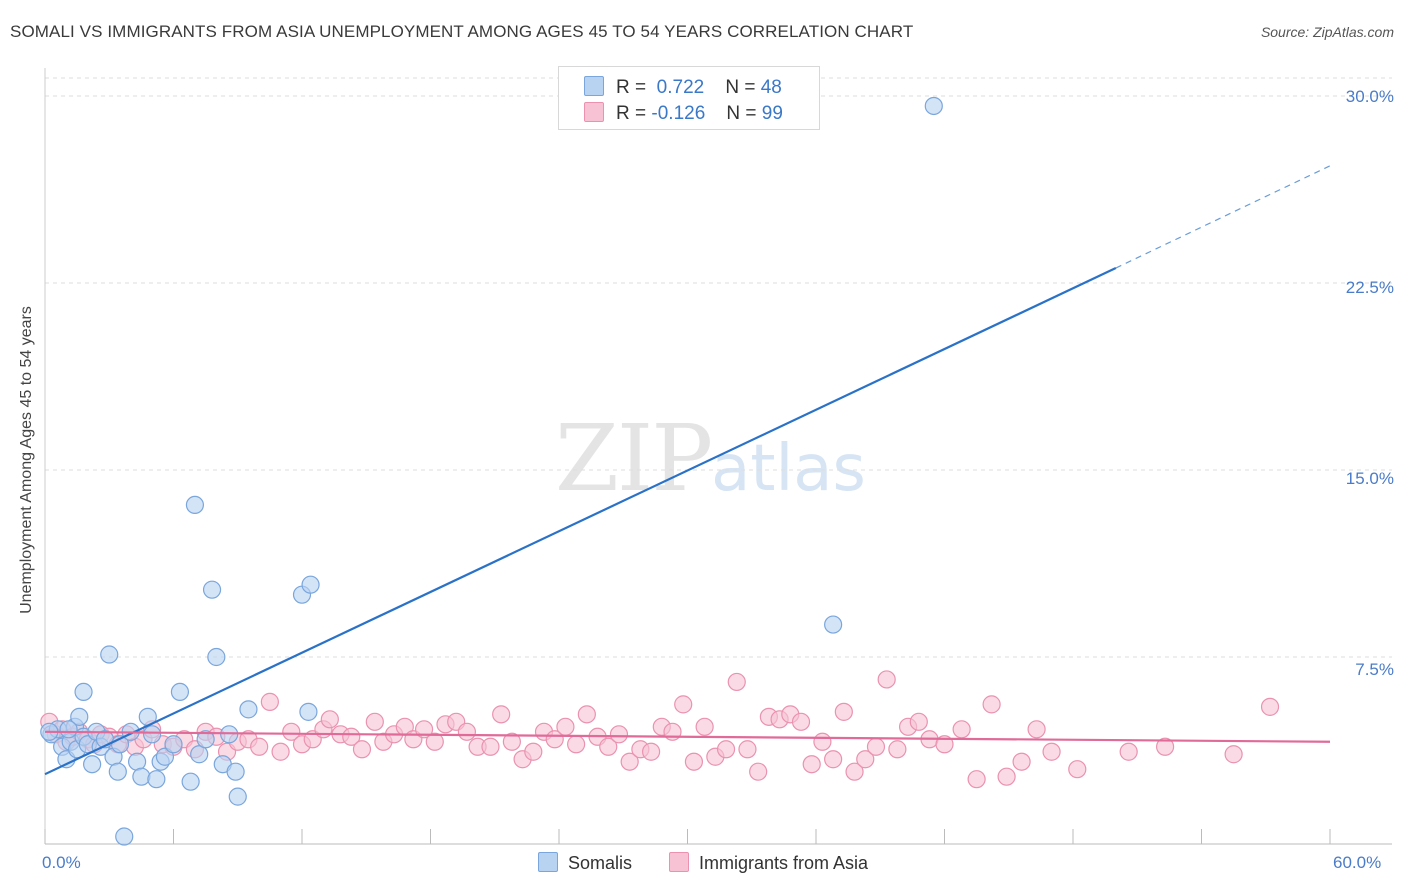 This screenshot has width=1406, height=892. I want to click on somalis-n-value: 48, so click(771, 87).